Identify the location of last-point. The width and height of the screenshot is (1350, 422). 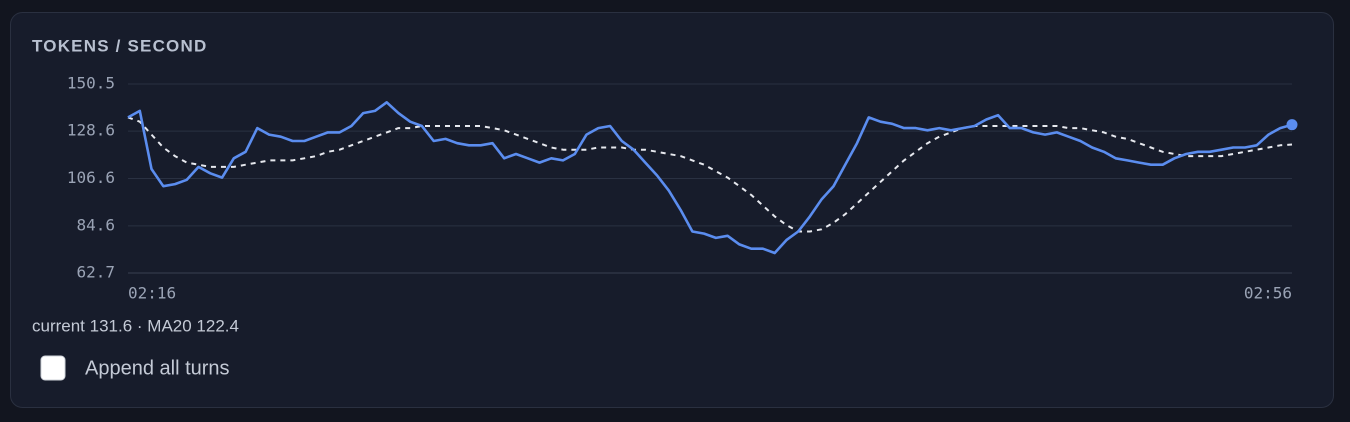
(1292, 125).